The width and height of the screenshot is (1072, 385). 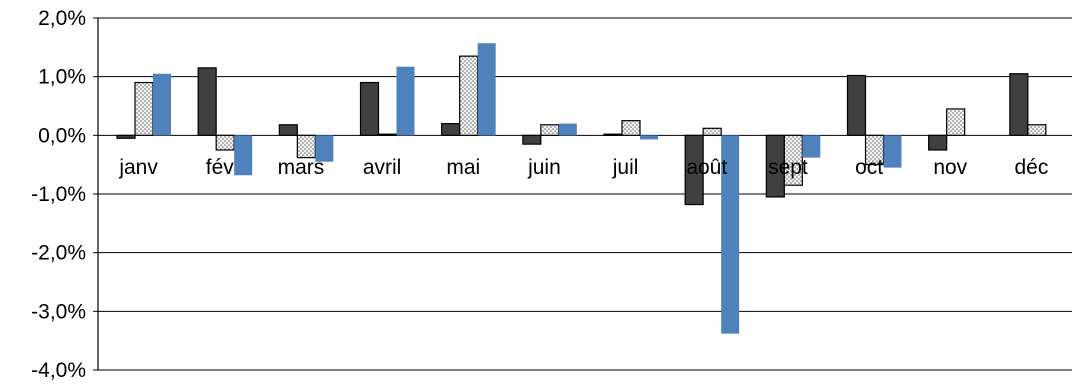 I want to click on bar-series-1-juil, so click(x=613, y=134).